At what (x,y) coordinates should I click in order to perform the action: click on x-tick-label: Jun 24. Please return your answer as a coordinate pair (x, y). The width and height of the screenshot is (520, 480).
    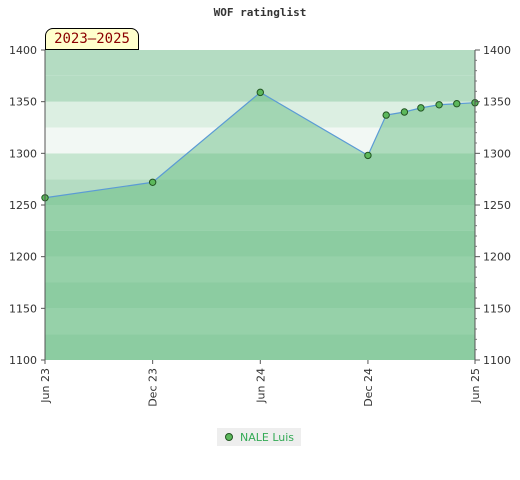
    Looking at the image, I should click on (260, 386).